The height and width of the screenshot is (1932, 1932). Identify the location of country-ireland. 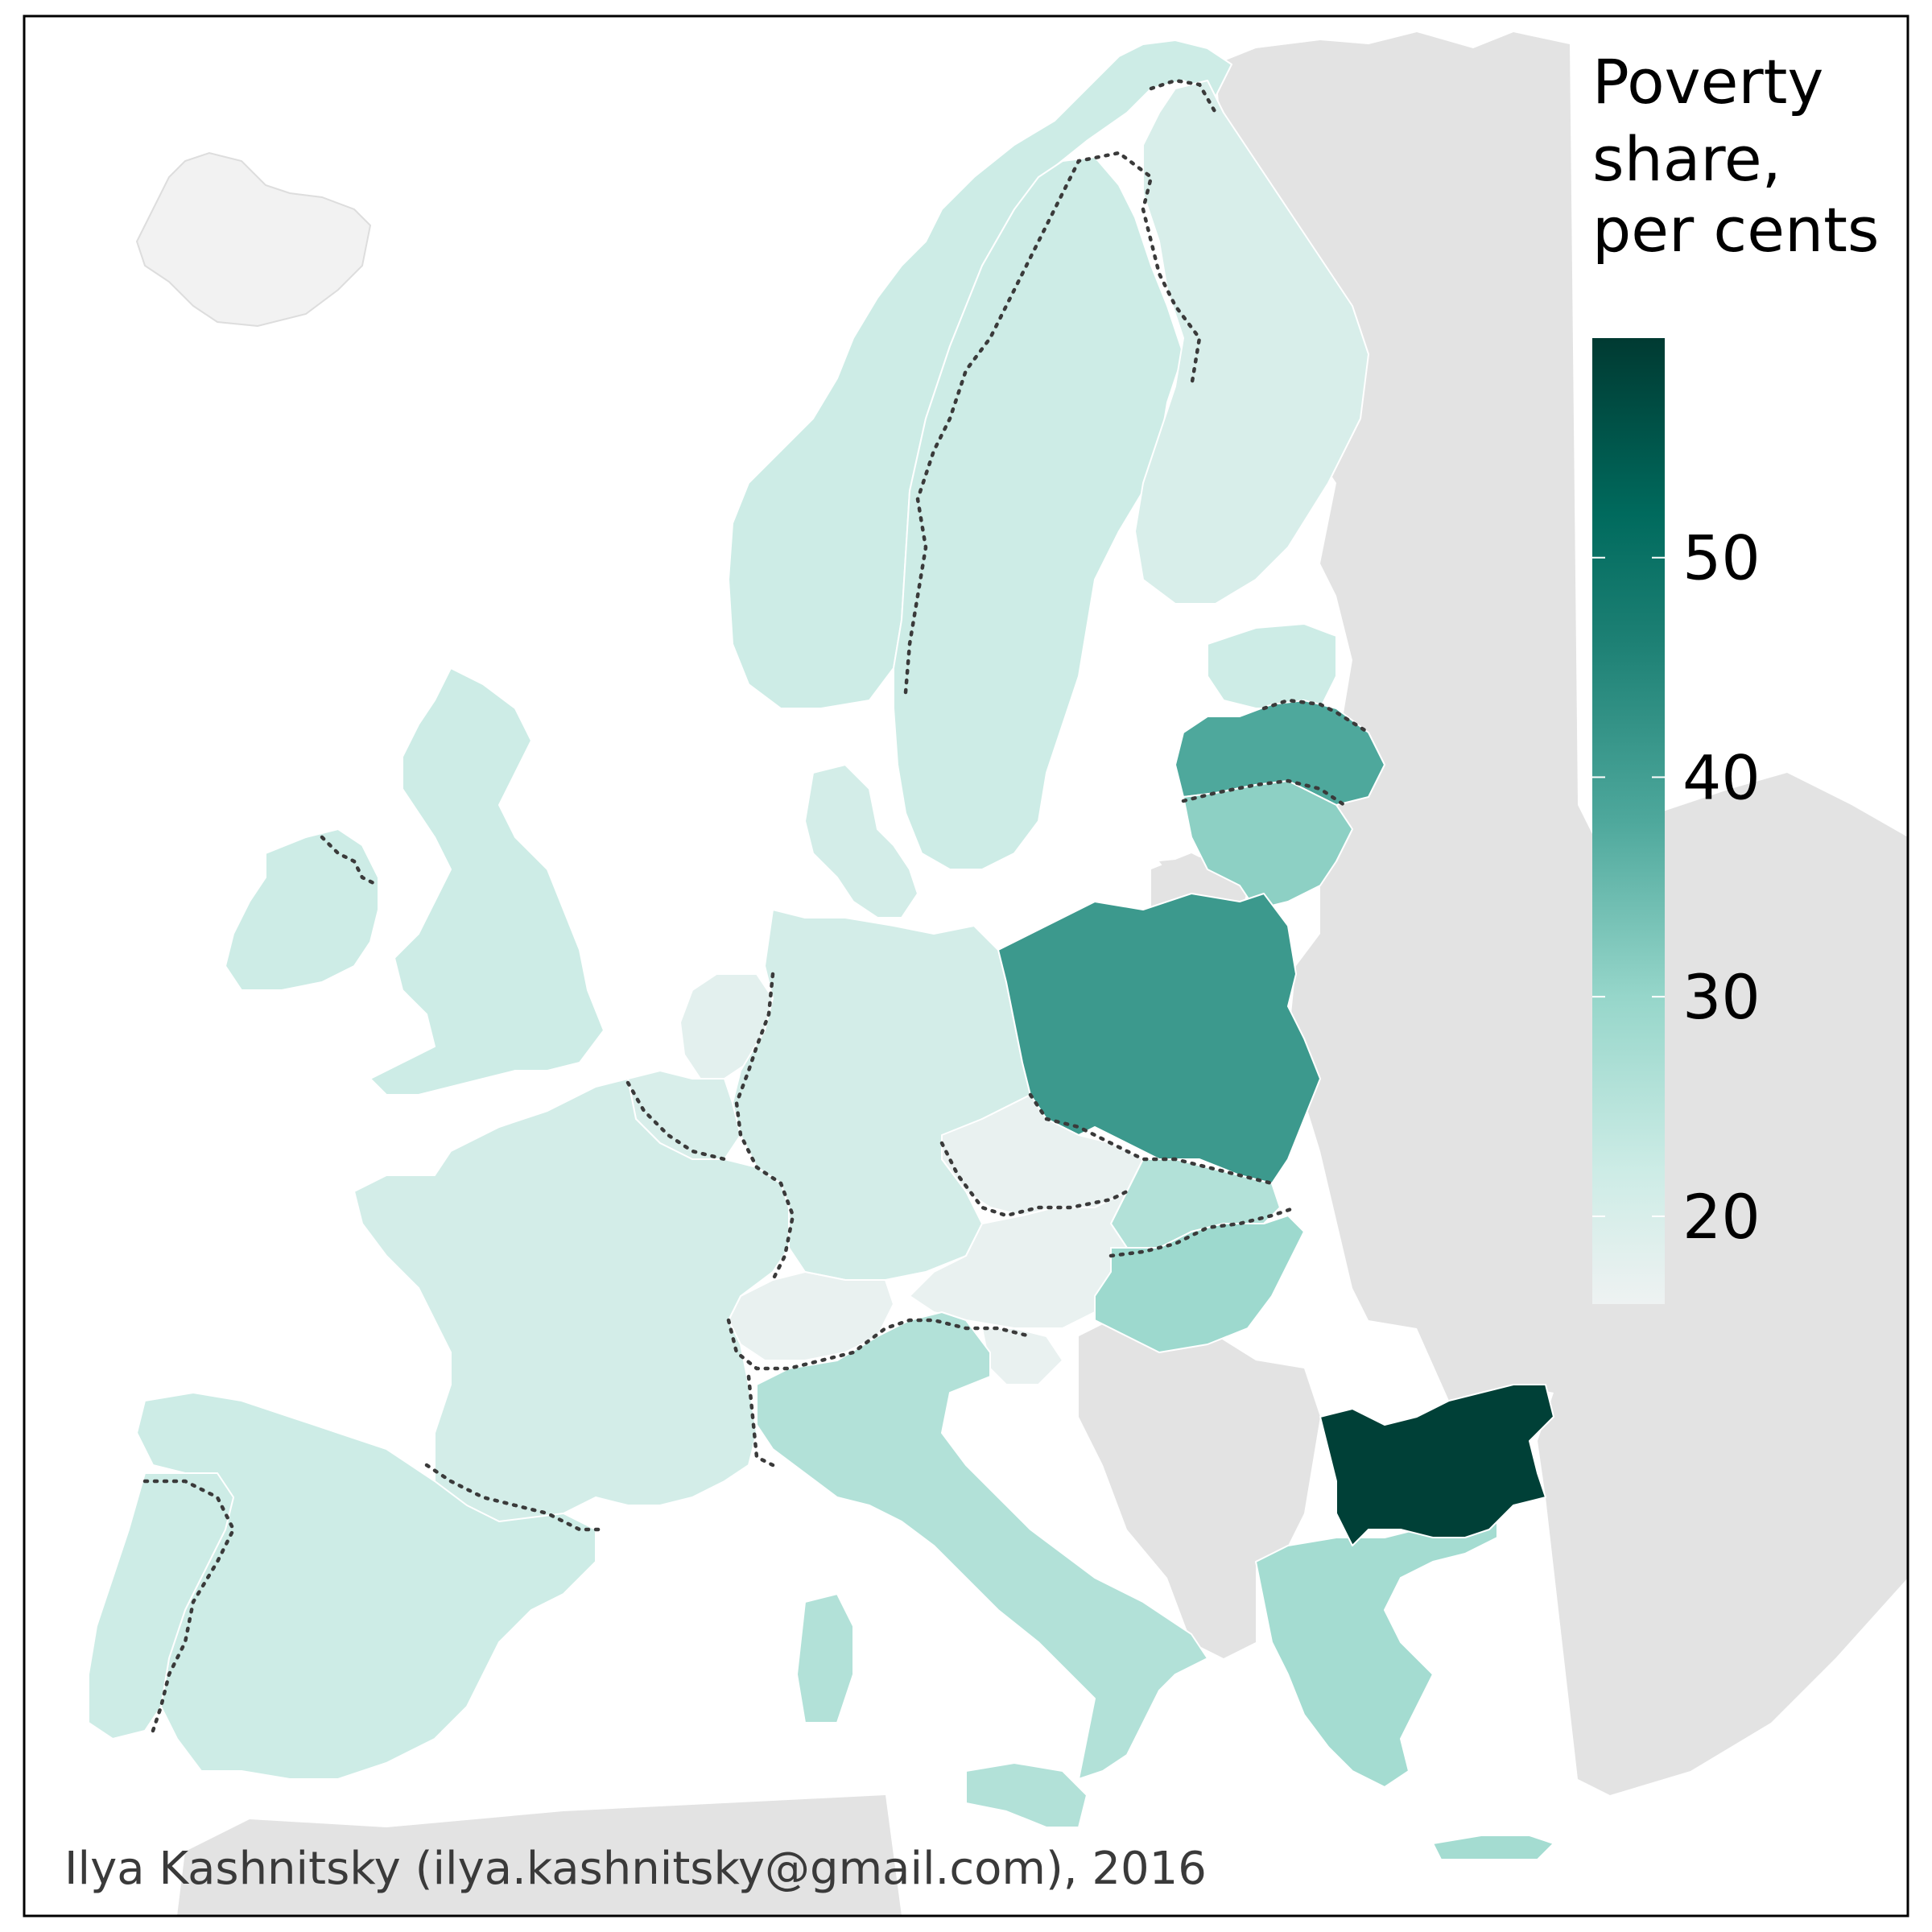
(302, 909).